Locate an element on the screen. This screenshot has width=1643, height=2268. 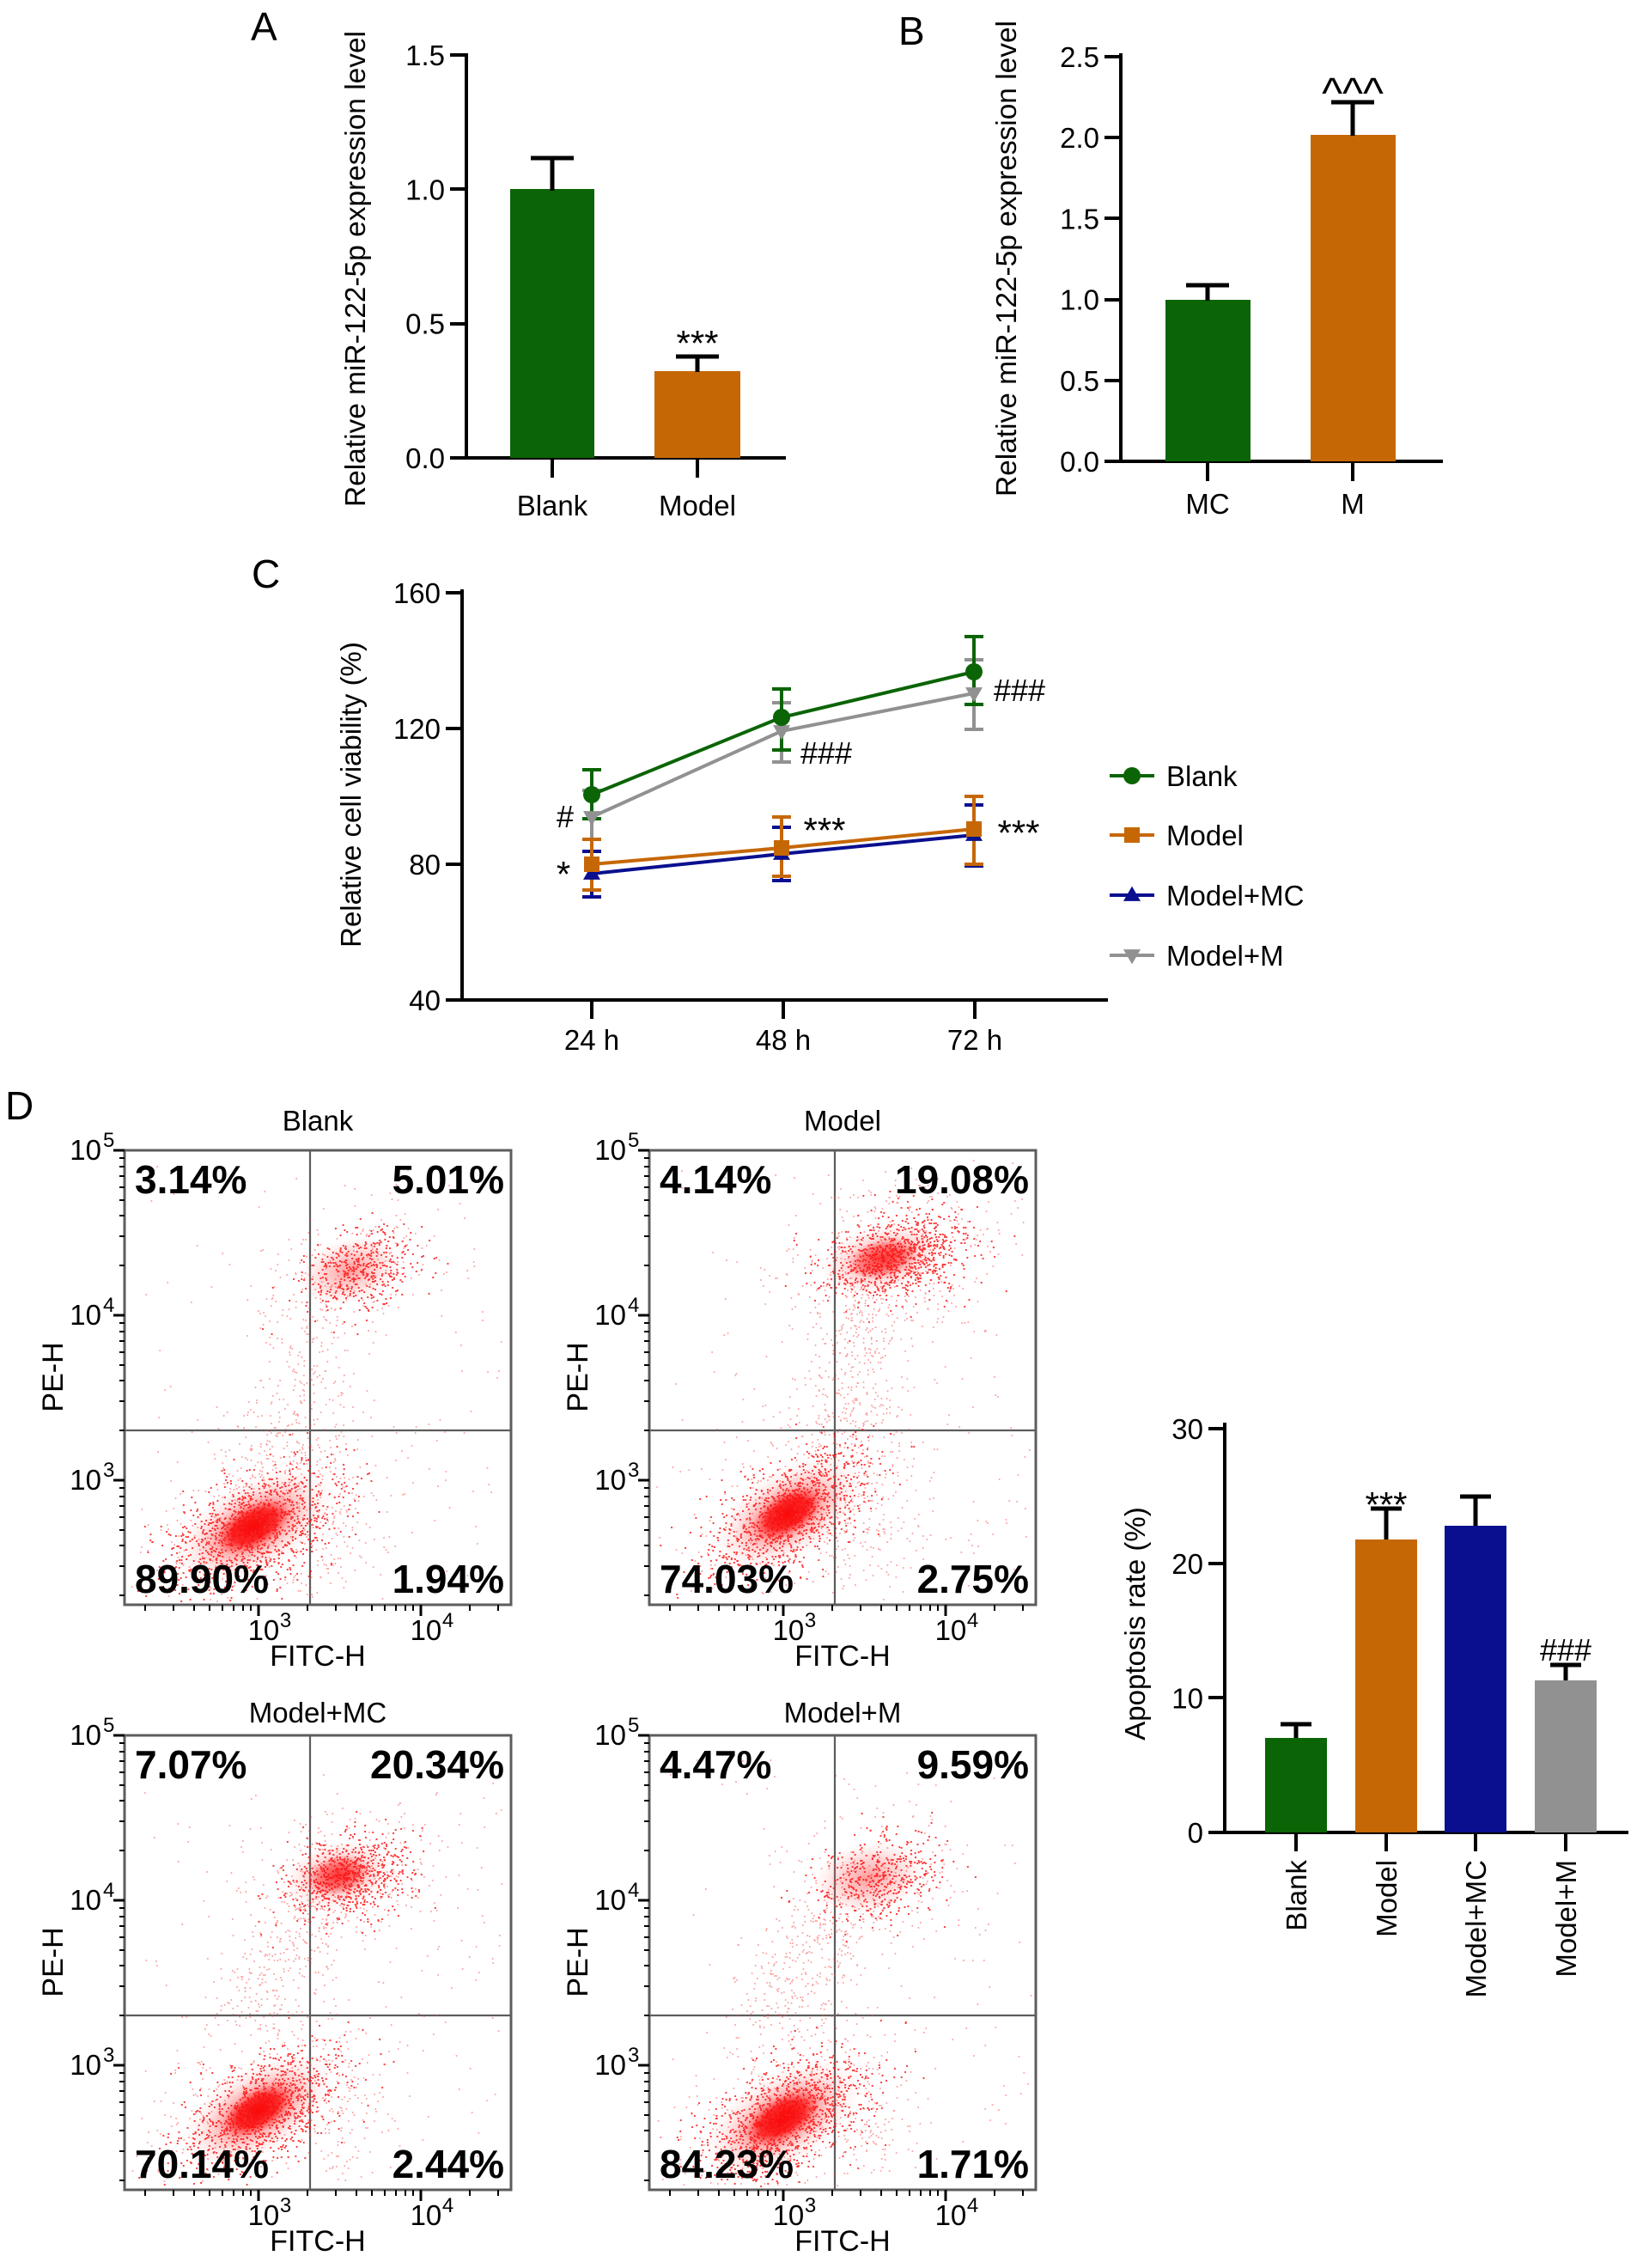
svg-text: A is located at coordinates (264, 26).